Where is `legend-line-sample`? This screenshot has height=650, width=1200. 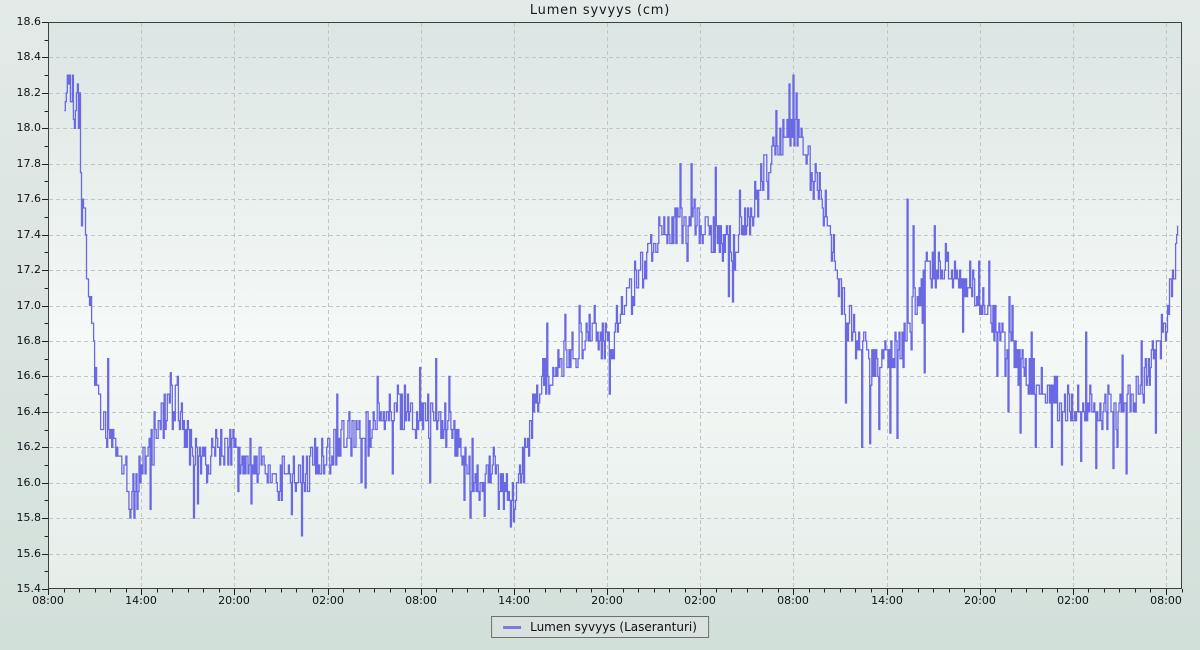
legend-line-sample is located at coordinates (512, 627).